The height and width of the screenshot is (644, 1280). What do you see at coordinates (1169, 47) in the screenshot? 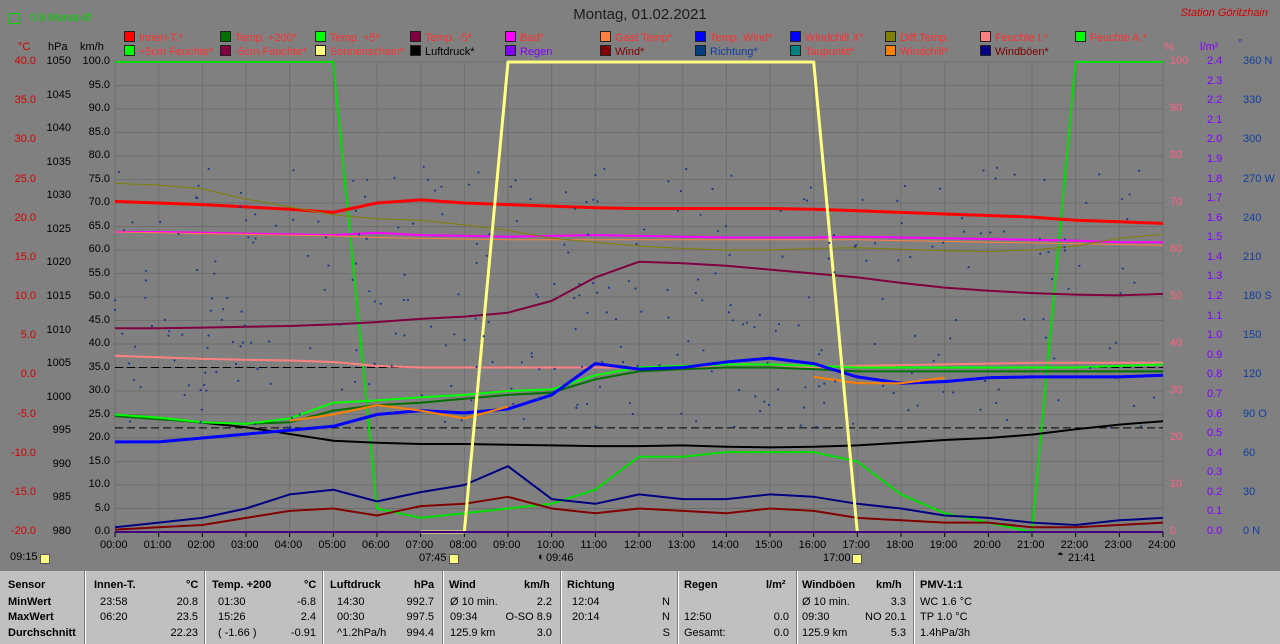
I see `pct-unit: %` at bounding box center [1169, 47].